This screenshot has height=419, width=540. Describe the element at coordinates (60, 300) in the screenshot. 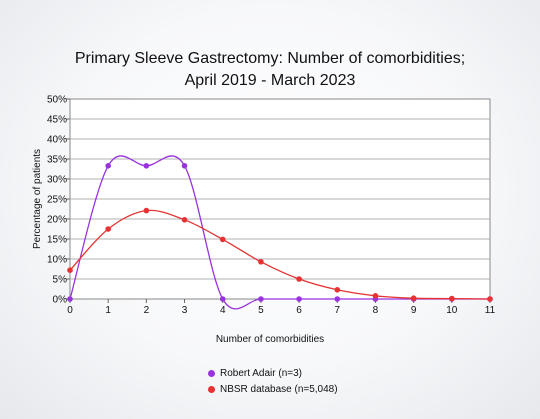

I see `y-tick-label: 0%` at that location.